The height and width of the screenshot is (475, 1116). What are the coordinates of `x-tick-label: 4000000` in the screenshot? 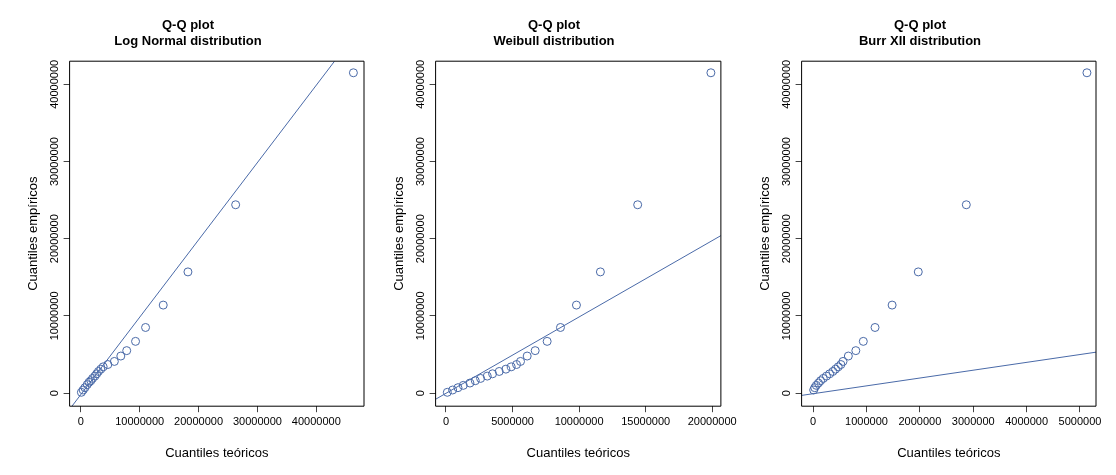 It's located at (1027, 420).